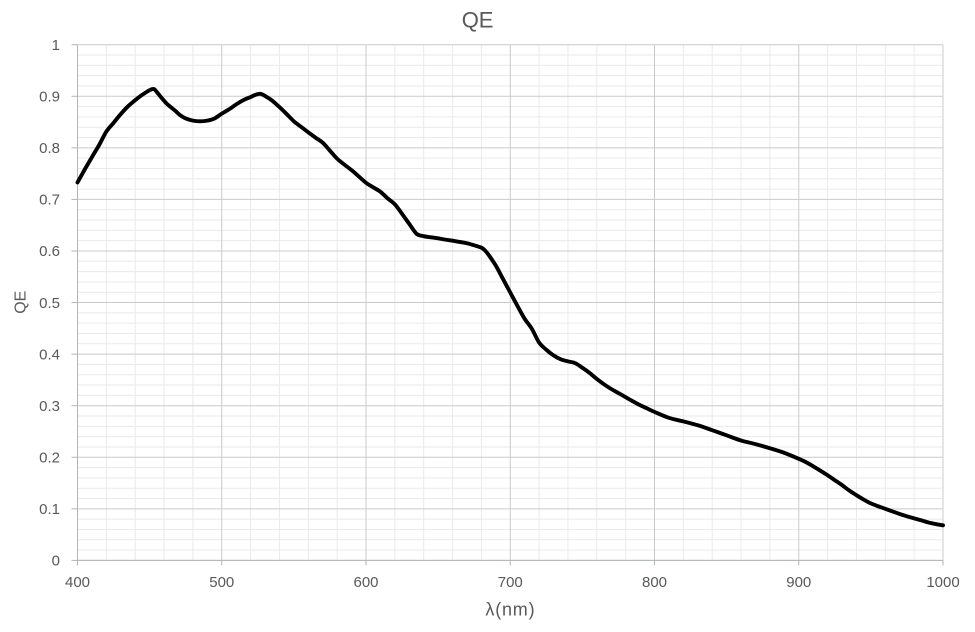 The width and height of the screenshot is (975, 632). What do you see at coordinates (56, 45) in the screenshot?
I see `svg-text: 1` at bounding box center [56, 45].